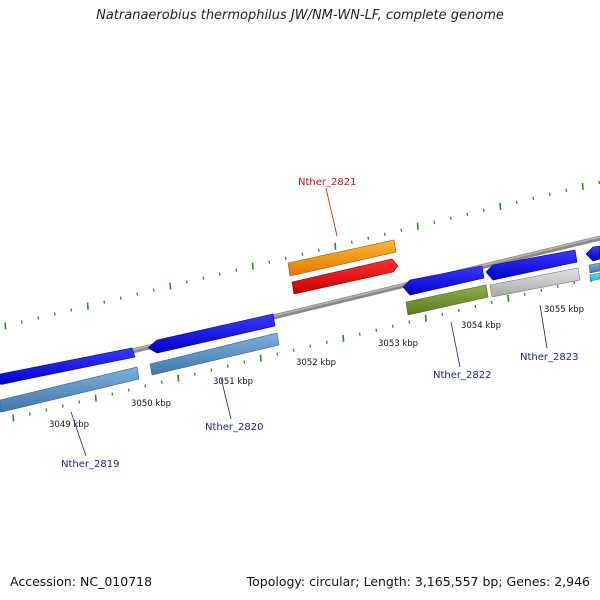 This screenshot has width=600, height=600. What do you see at coordinates (564, 310) in the screenshot?
I see `kbp-label-3055: 3055 kbp` at bounding box center [564, 310].